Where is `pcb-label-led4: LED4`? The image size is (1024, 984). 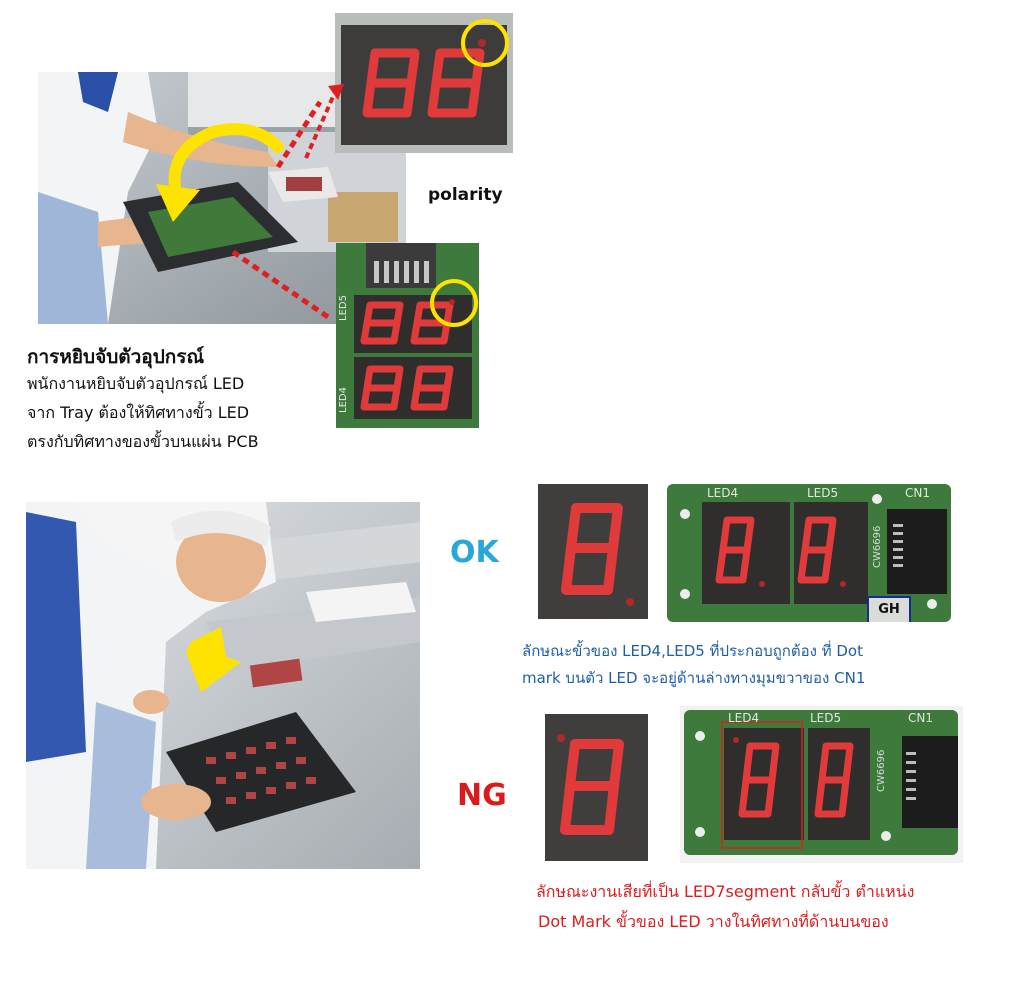 pcb-label-led4: LED4 is located at coordinates (343, 400).